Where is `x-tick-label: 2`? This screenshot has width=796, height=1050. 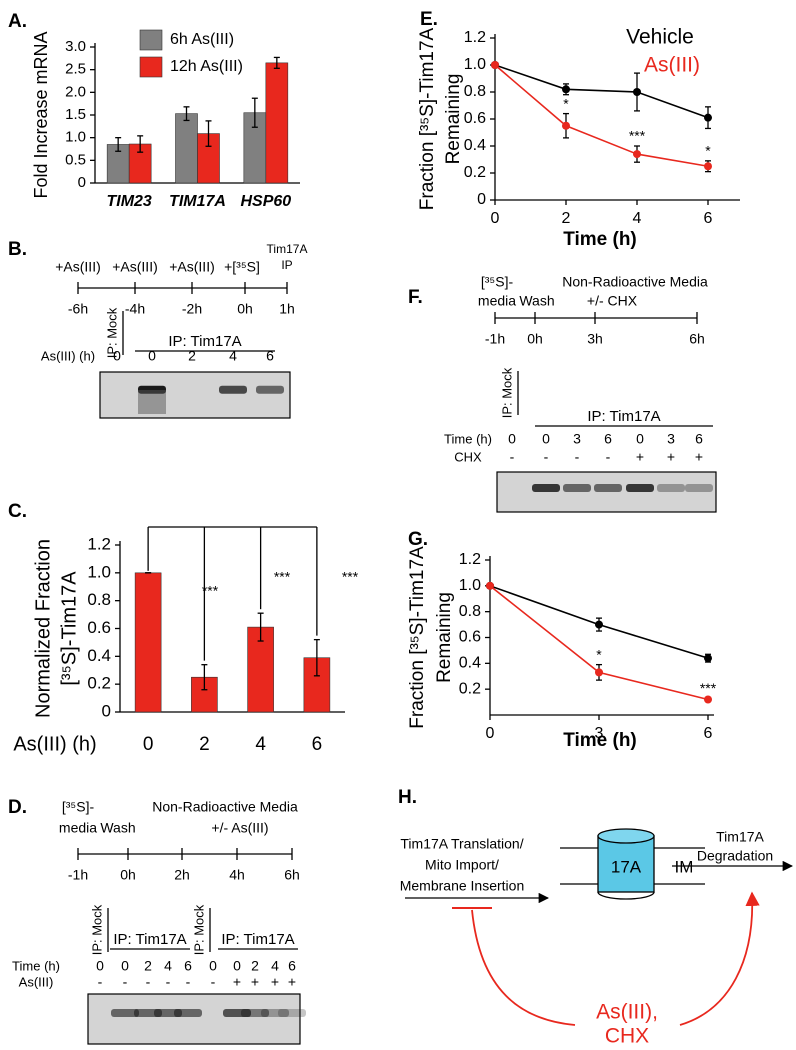
x-tick-label: 2 is located at coordinates (566, 218).